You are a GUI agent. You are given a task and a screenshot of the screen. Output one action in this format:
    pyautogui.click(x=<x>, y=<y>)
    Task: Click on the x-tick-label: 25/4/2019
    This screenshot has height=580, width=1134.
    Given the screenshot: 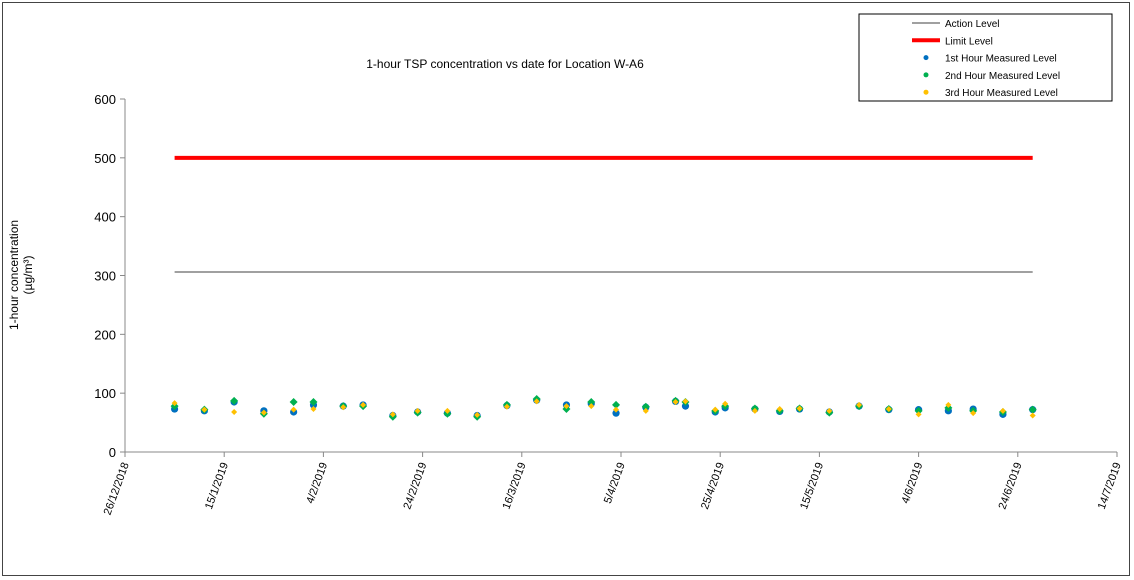 What is the action you would take?
    pyautogui.click(x=713, y=486)
    